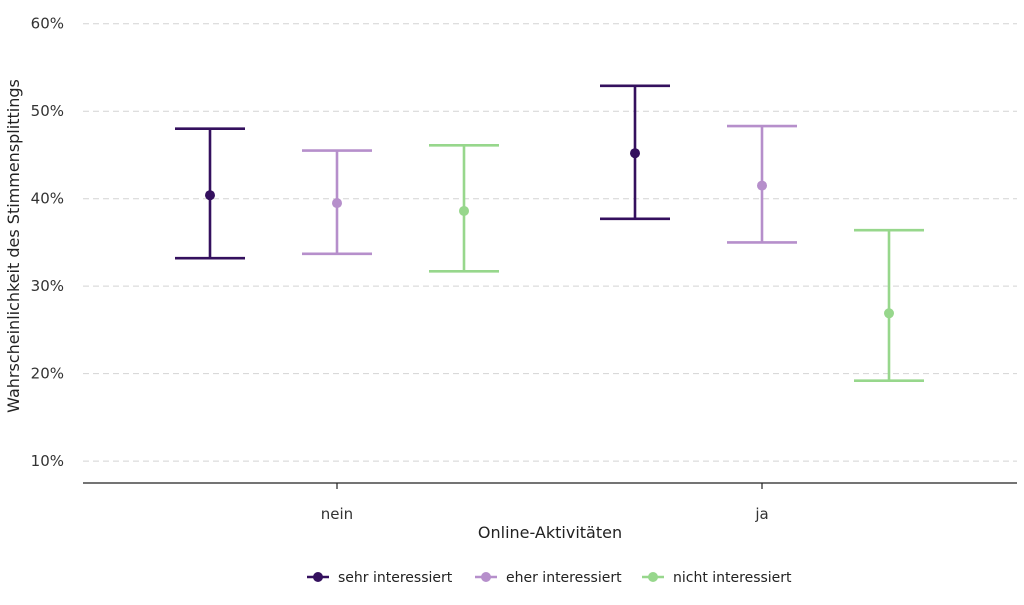 The height and width of the screenshot is (605, 1024). I want to click on legend-item: nicht interessiert, so click(717, 578).